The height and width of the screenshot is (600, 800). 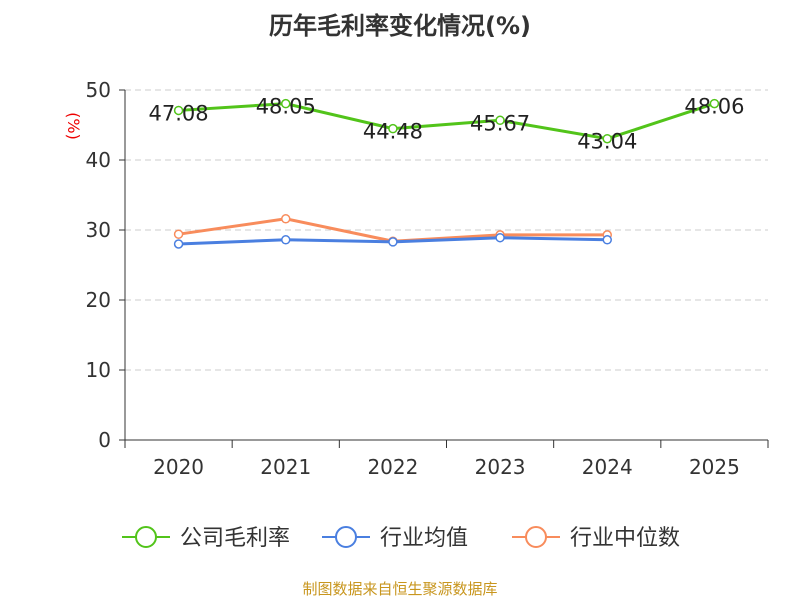 I want to click on x-tick-label: 2023, so click(x=500, y=467).